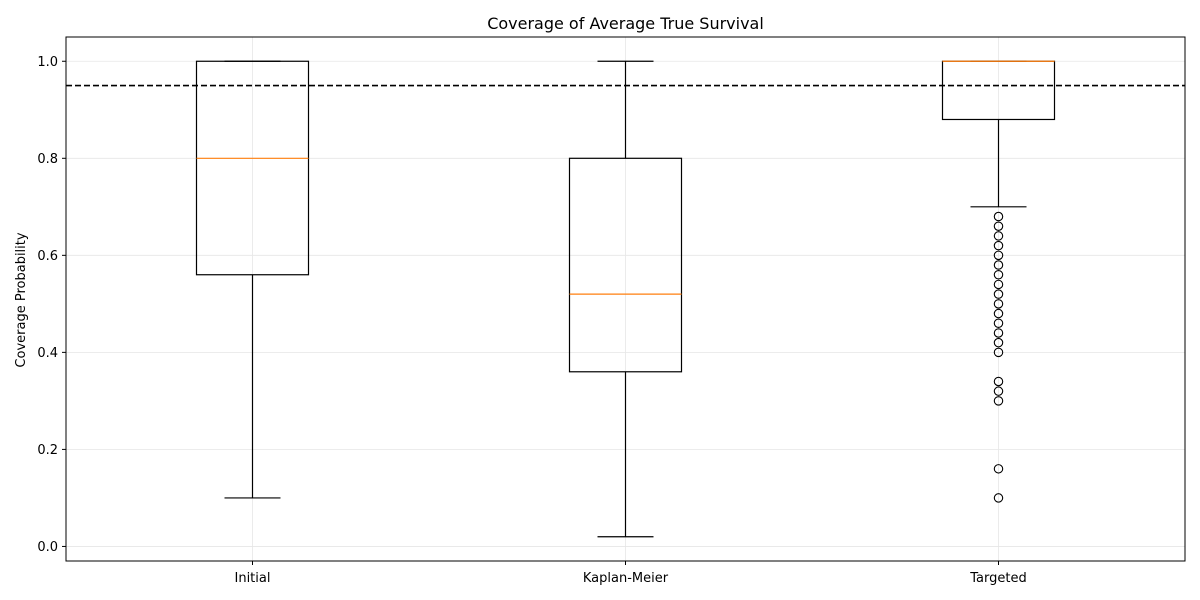  What do you see at coordinates (47, 159) in the screenshot?
I see `y-tick-label: 0.8` at bounding box center [47, 159].